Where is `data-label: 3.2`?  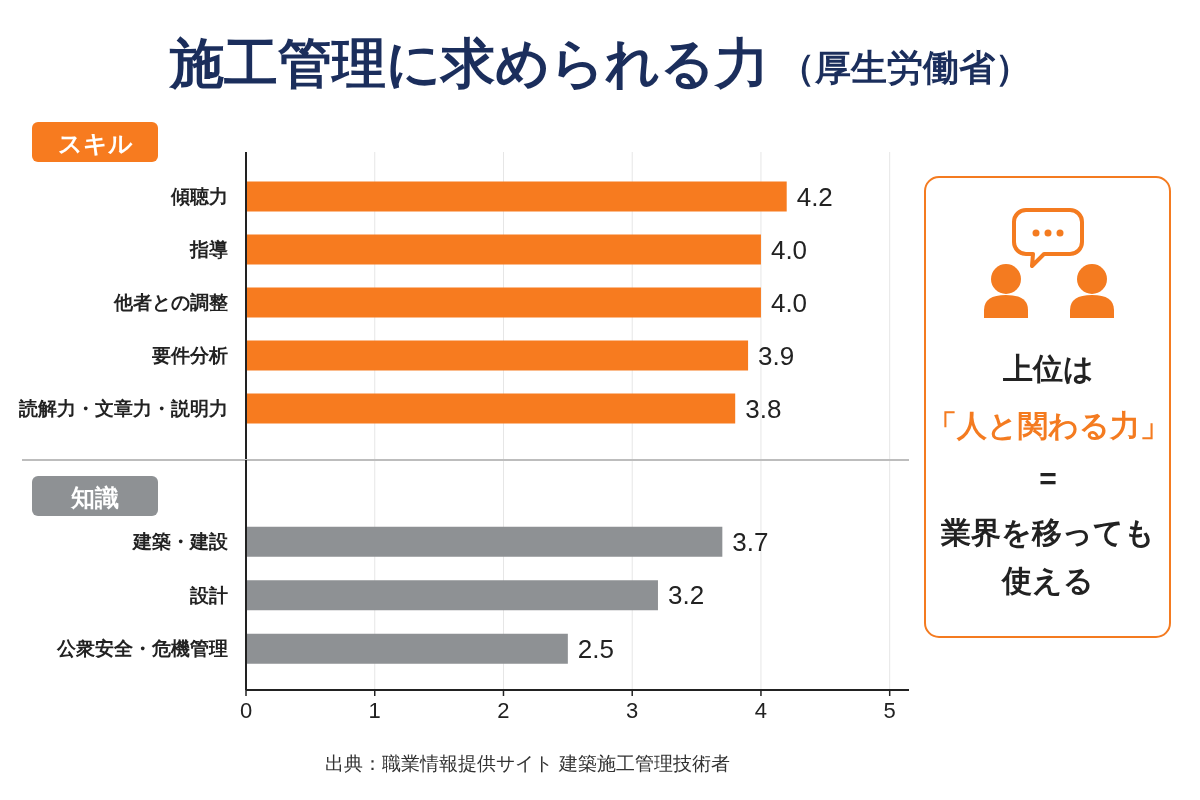 data-label: 3.2 is located at coordinates (686, 595).